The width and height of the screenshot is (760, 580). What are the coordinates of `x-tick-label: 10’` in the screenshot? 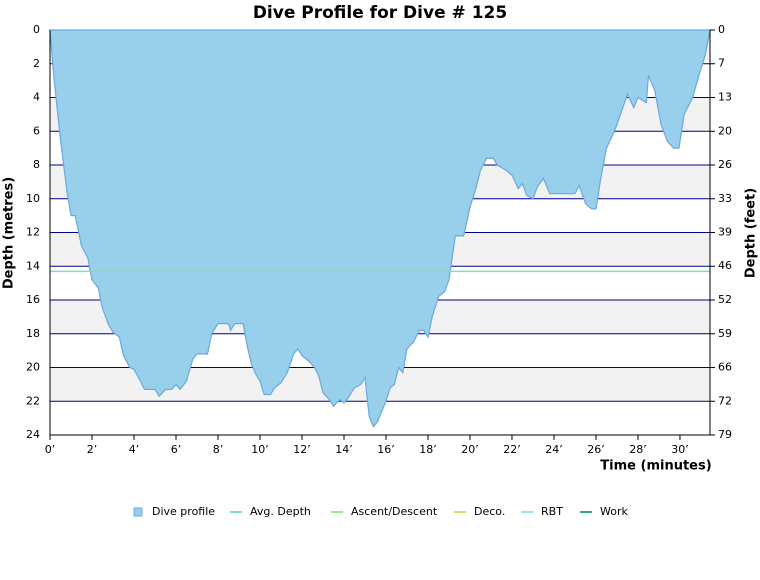 It's located at (260, 449).